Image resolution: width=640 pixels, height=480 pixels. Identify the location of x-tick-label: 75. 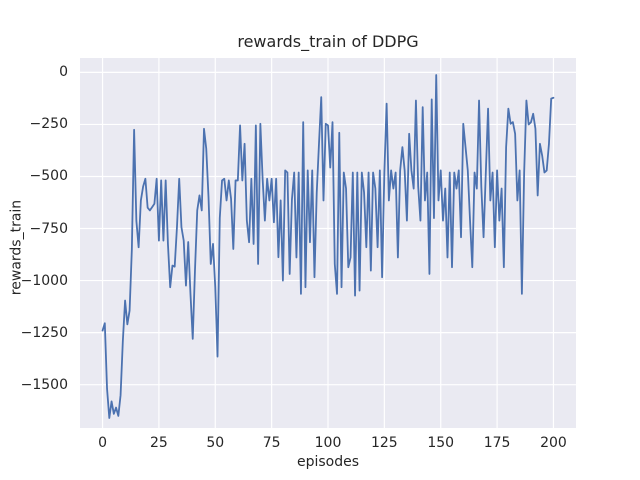
(271, 443).